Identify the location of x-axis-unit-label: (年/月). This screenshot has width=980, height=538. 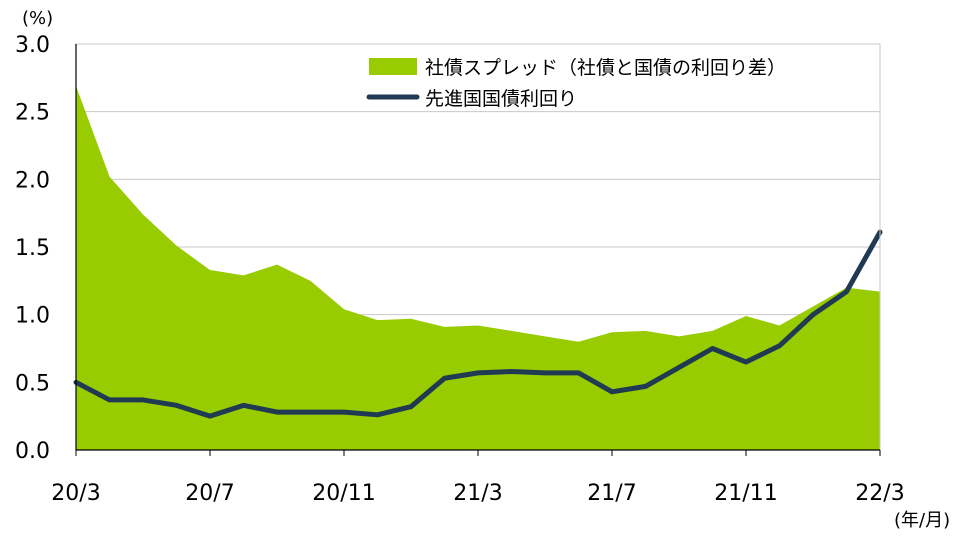
(922, 520).